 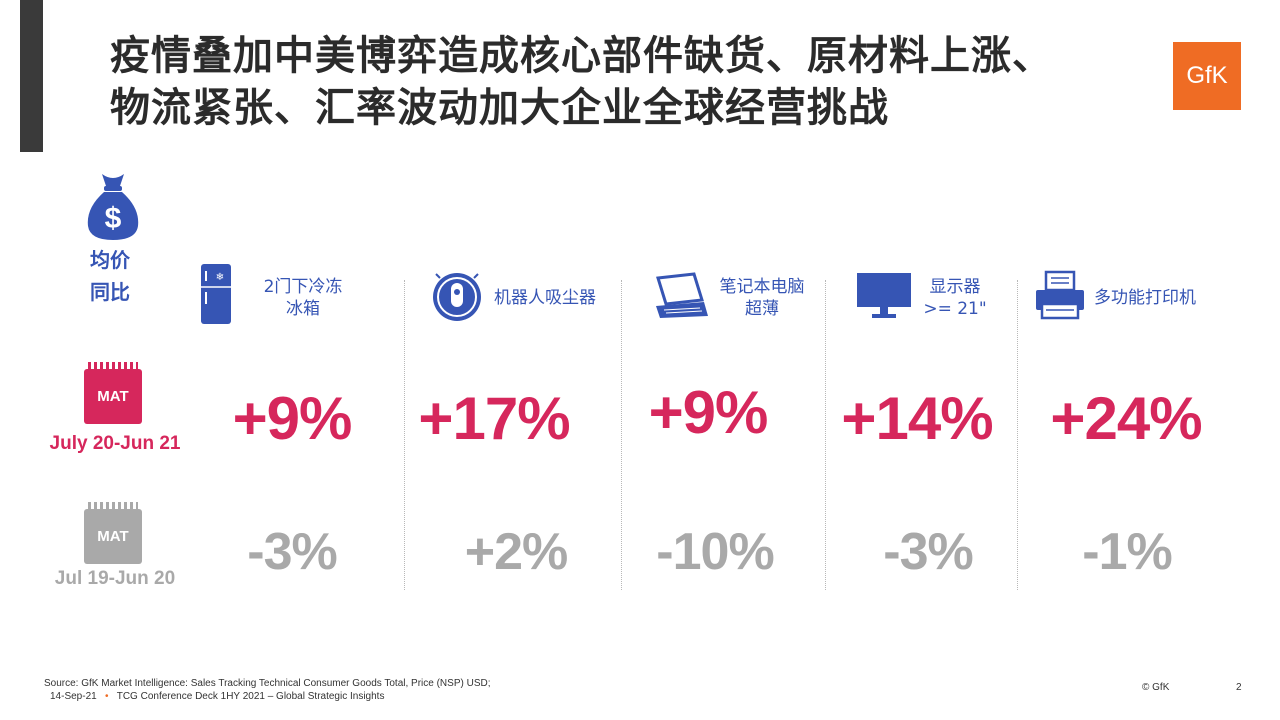 I want to click on value-current-robot-vacuum: +17%, so click(x=494, y=418).